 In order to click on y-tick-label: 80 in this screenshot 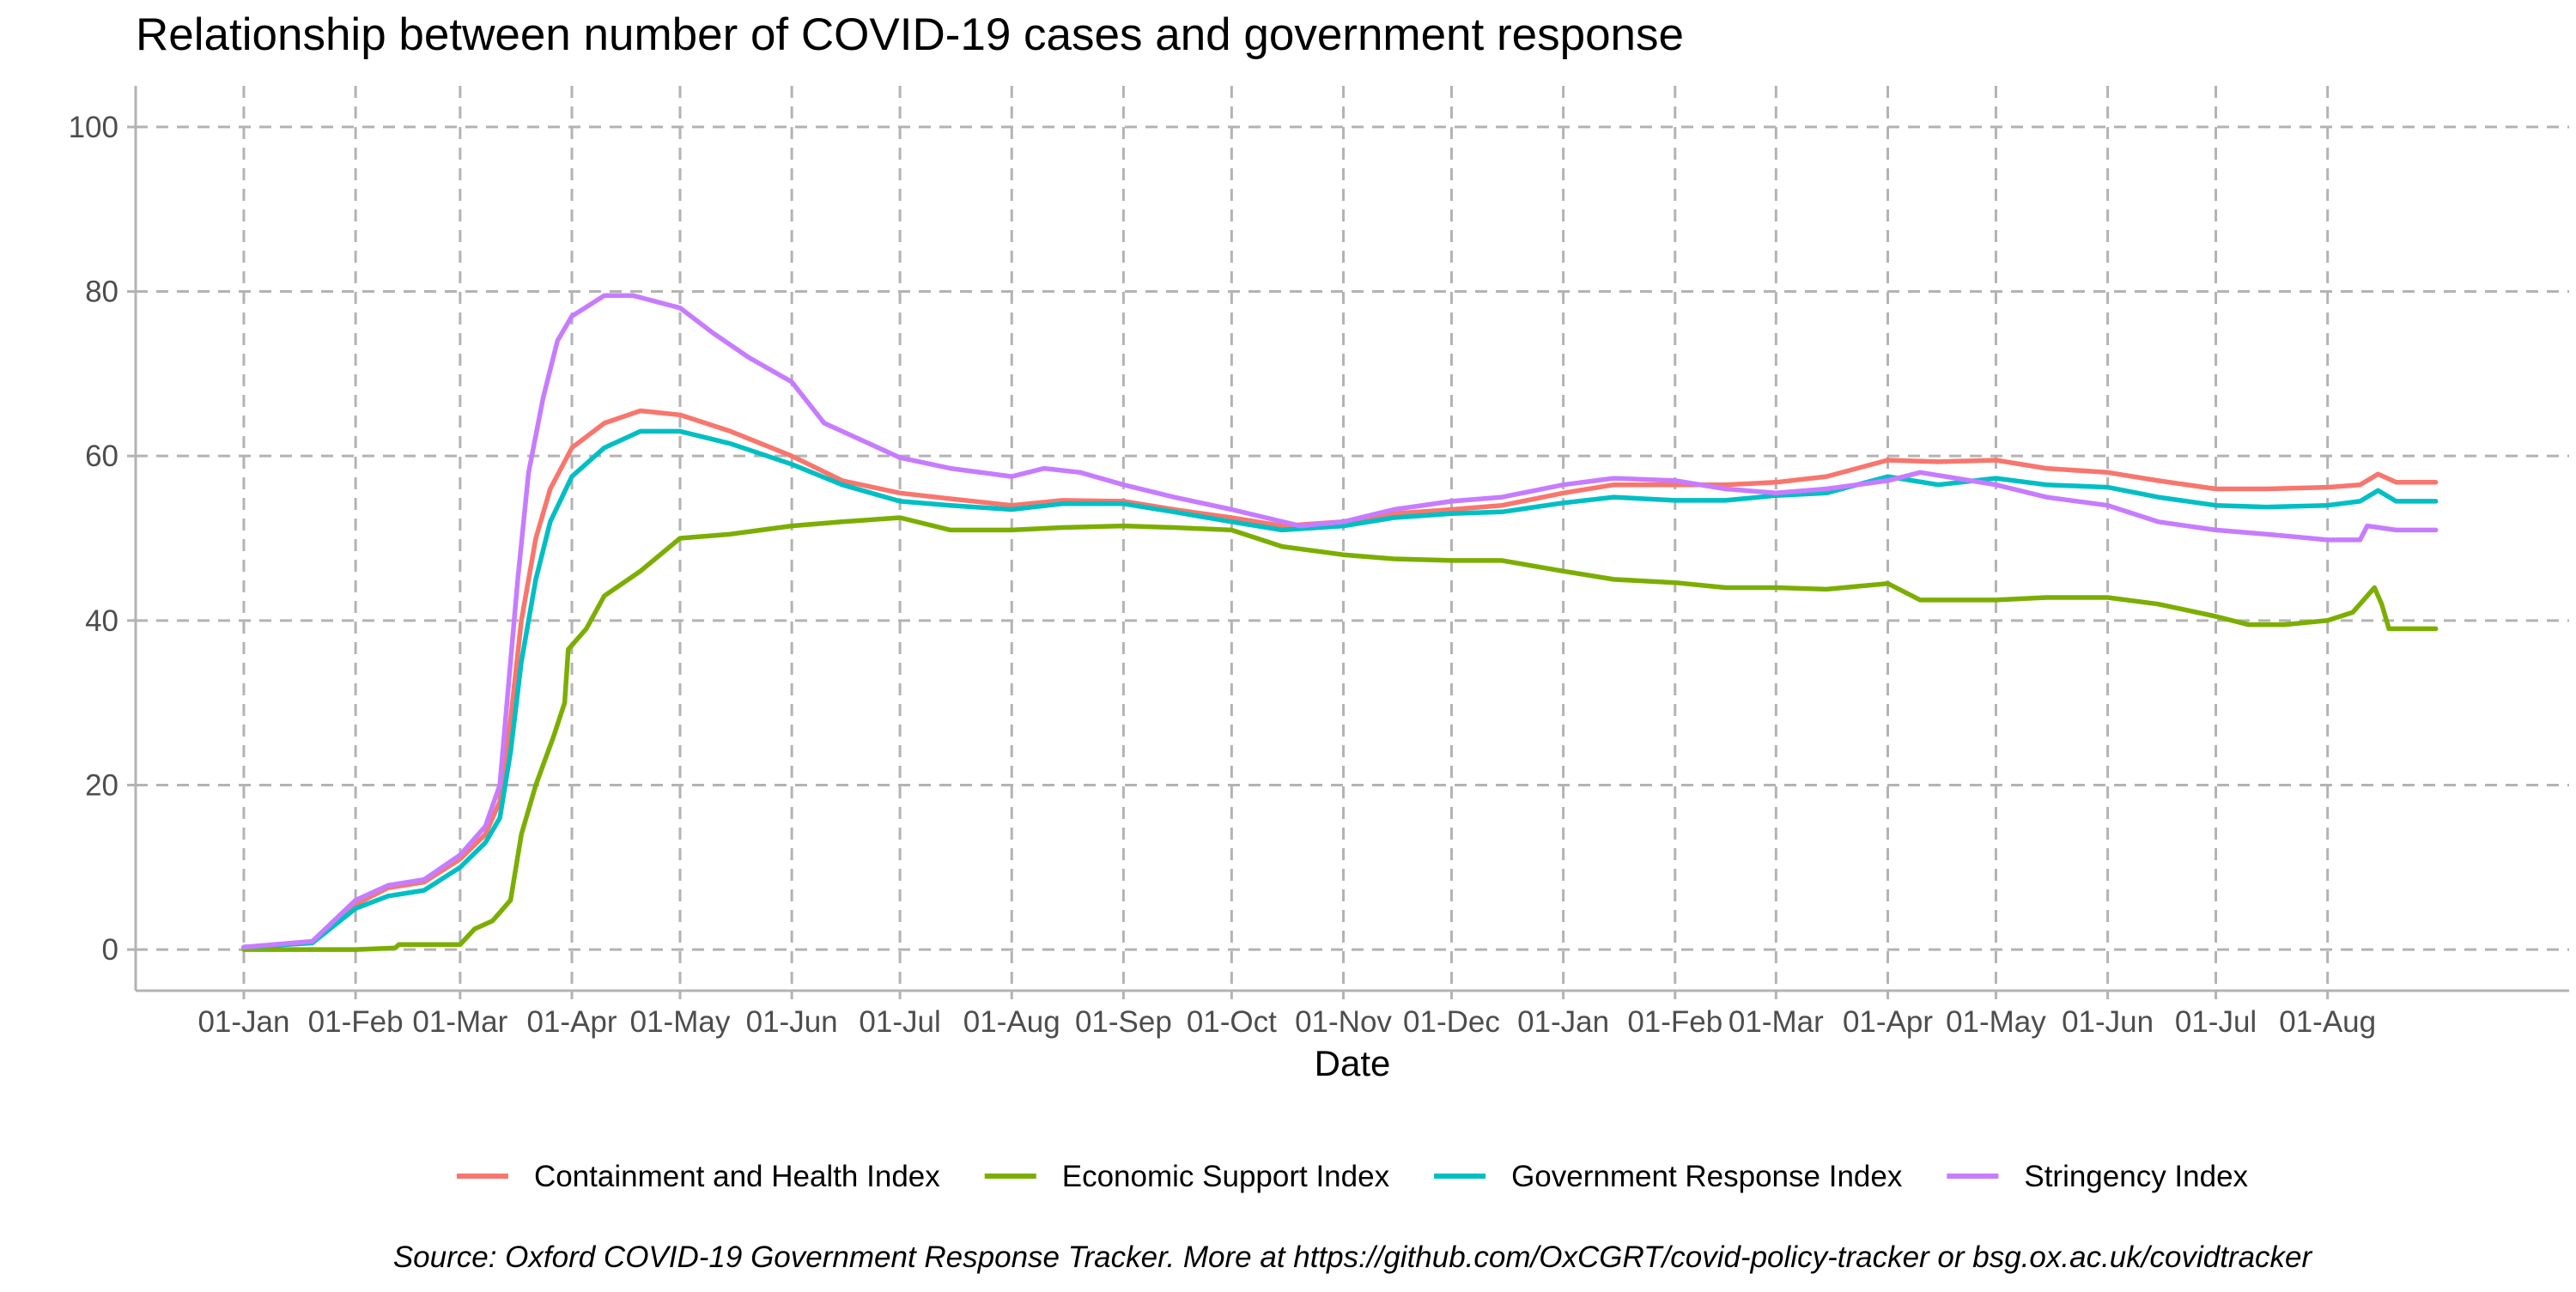, I will do `click(101, 292)`.